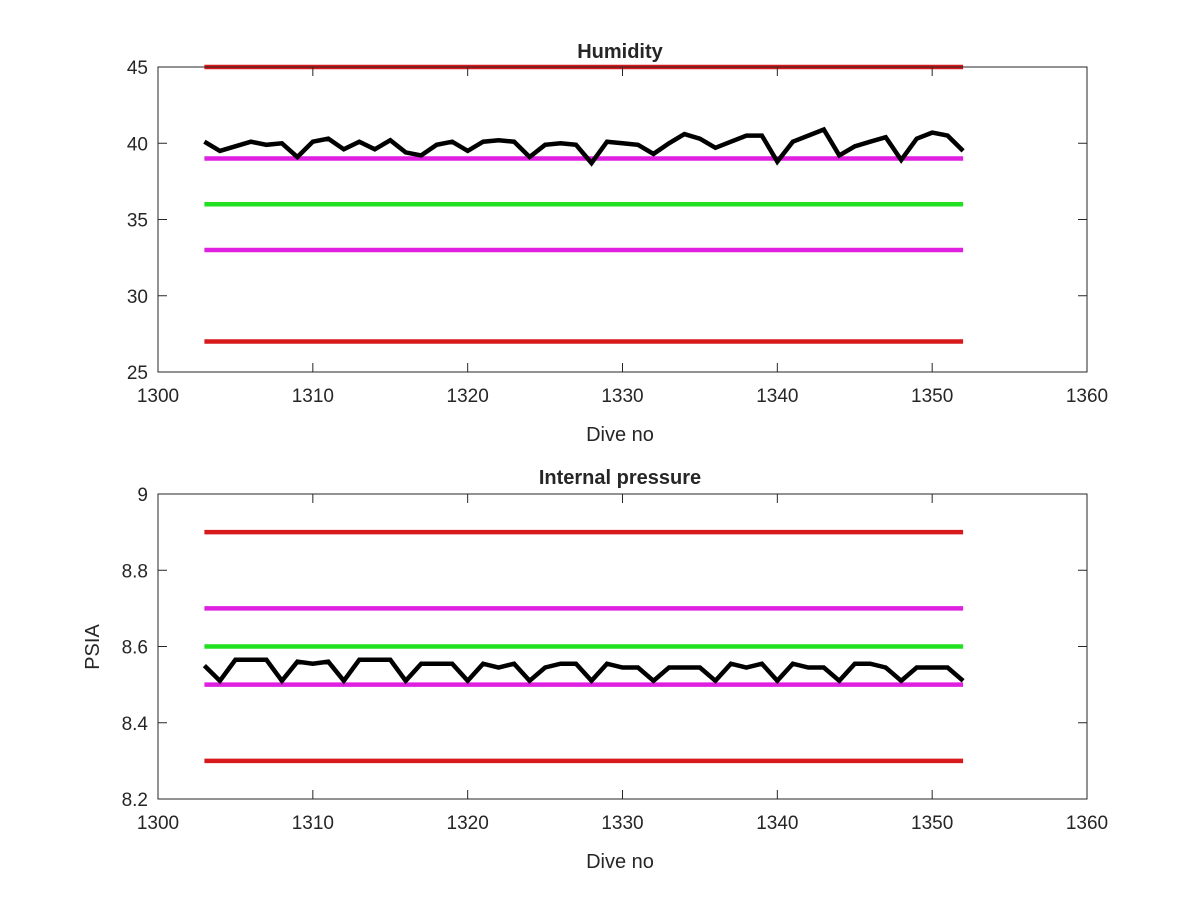 The height and width of the screenshot is (900, 1200). Describe the element at coordinates (135, 571) in the screenshot. I see `y-tick-label: 8.8` at that location.